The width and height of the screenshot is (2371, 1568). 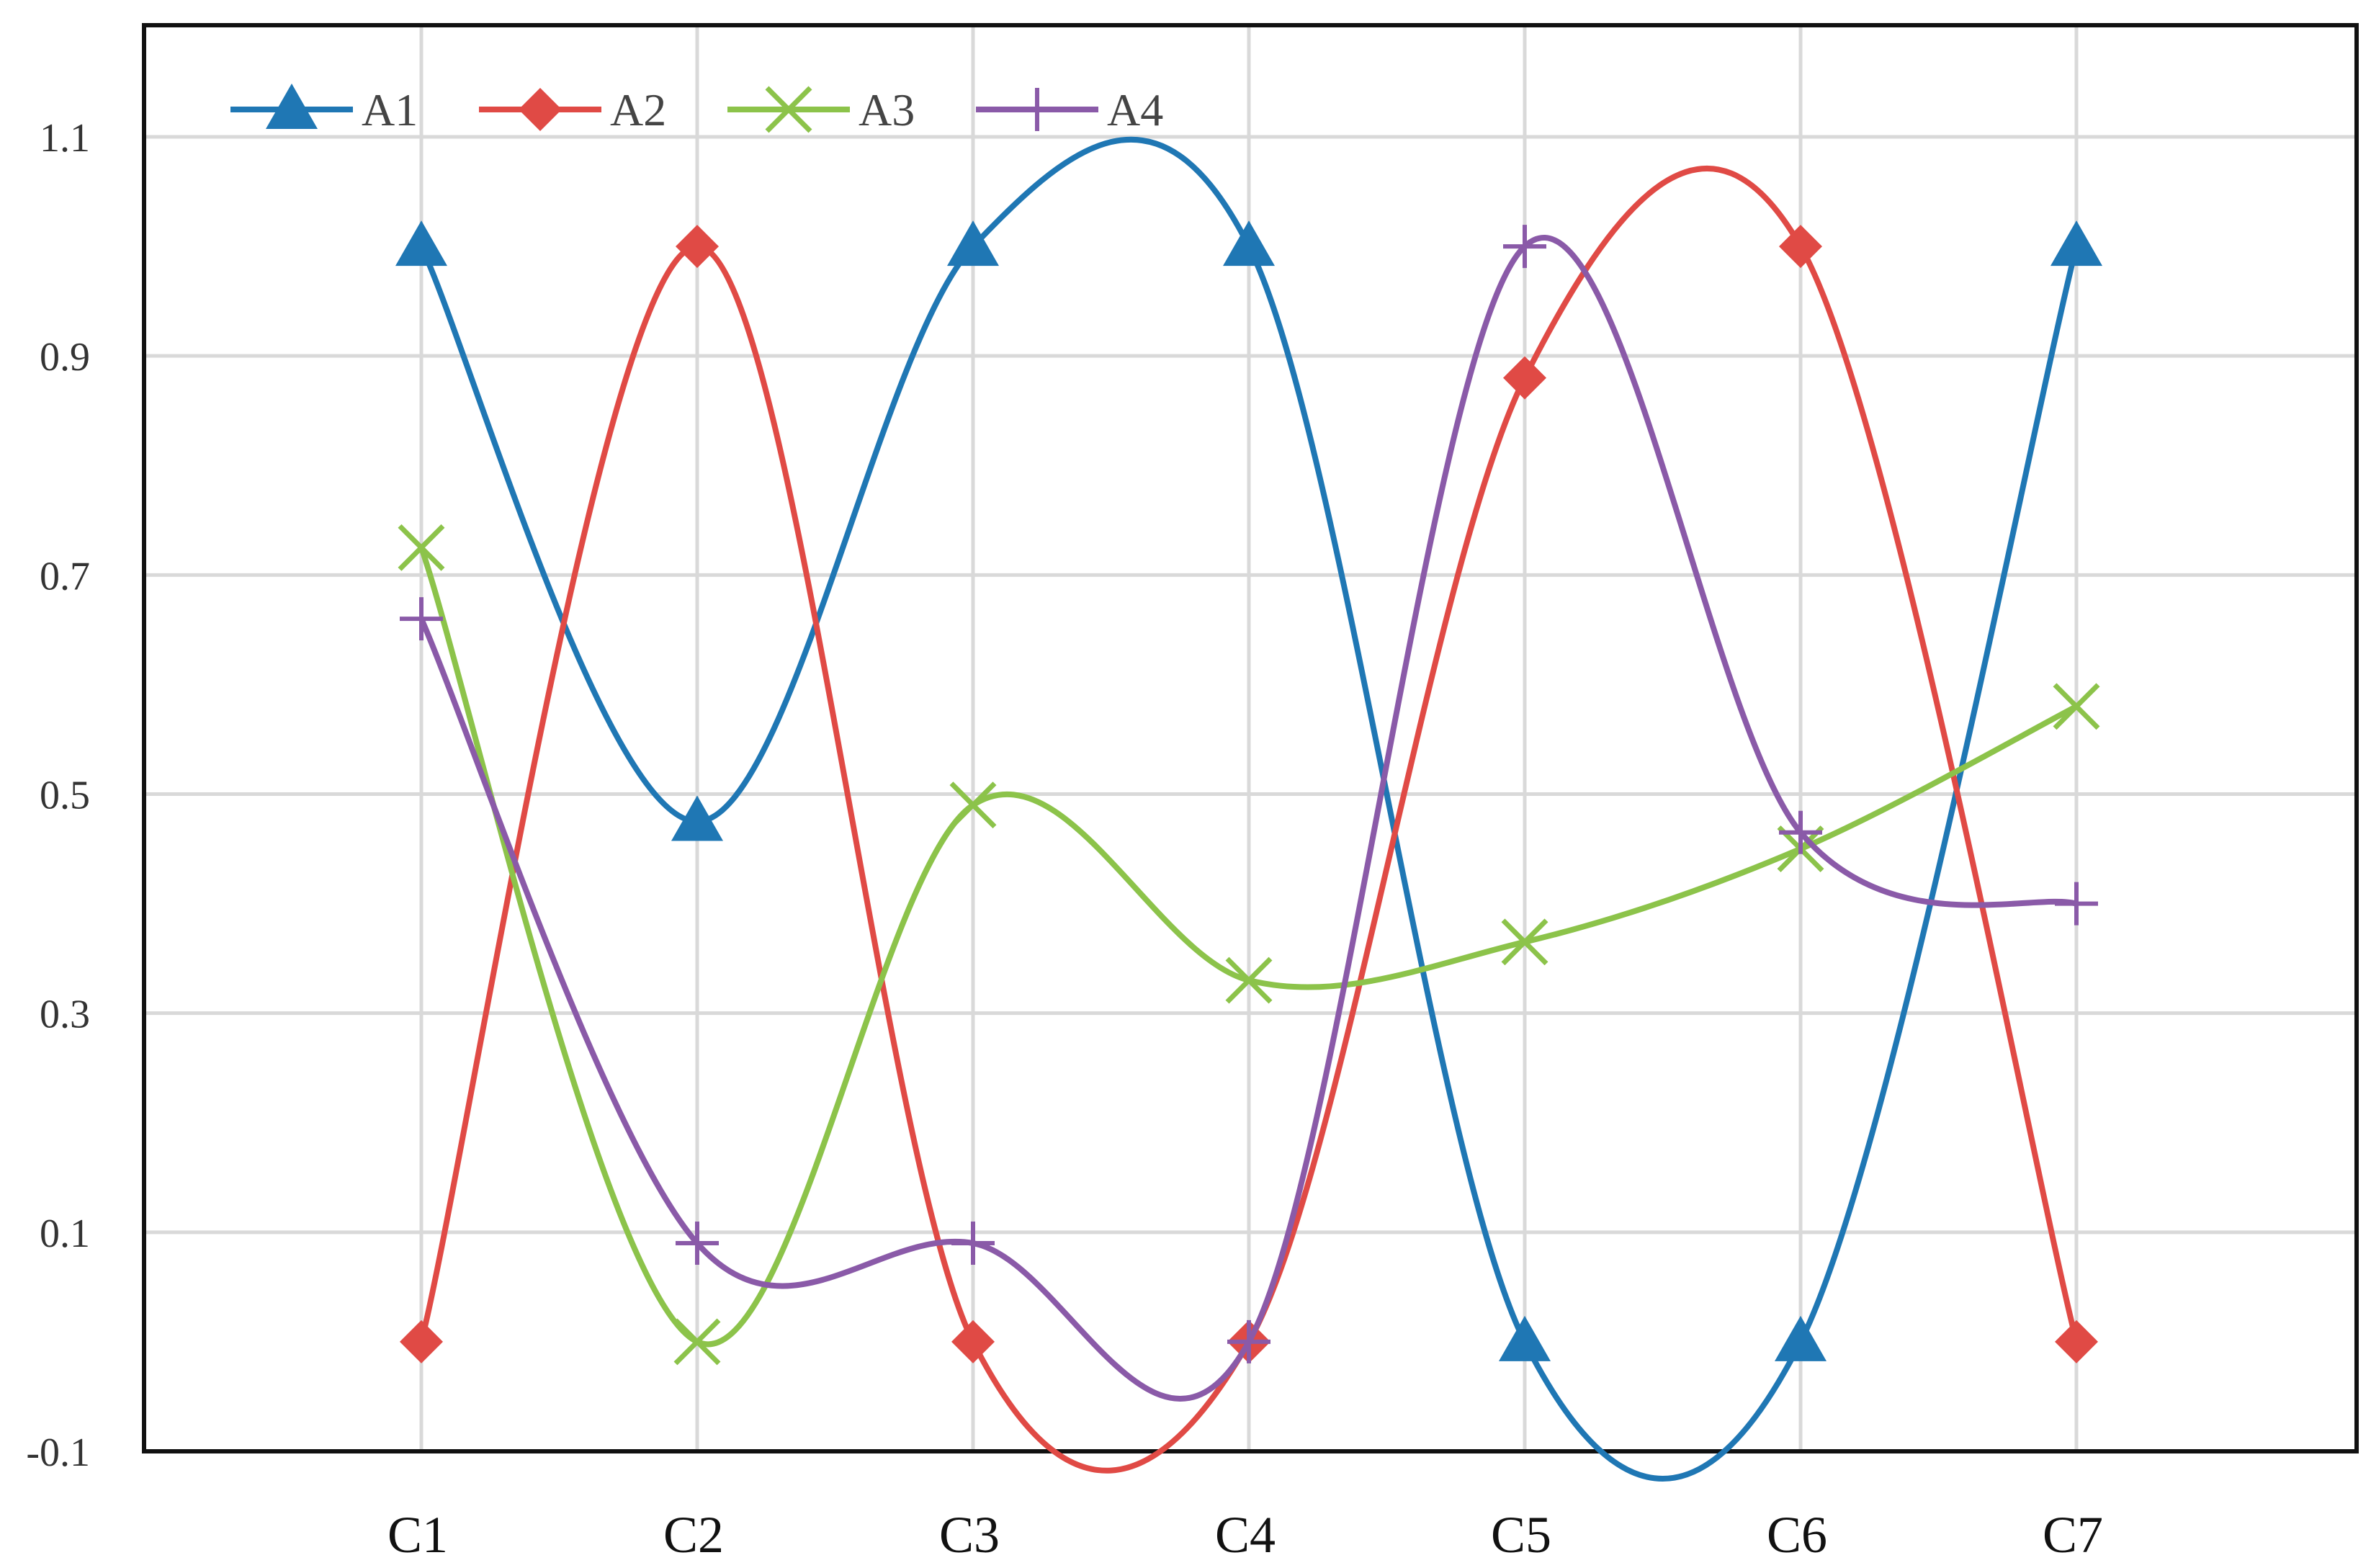 I want to click on data-point-a1-c3, so click(x=973, y=243).